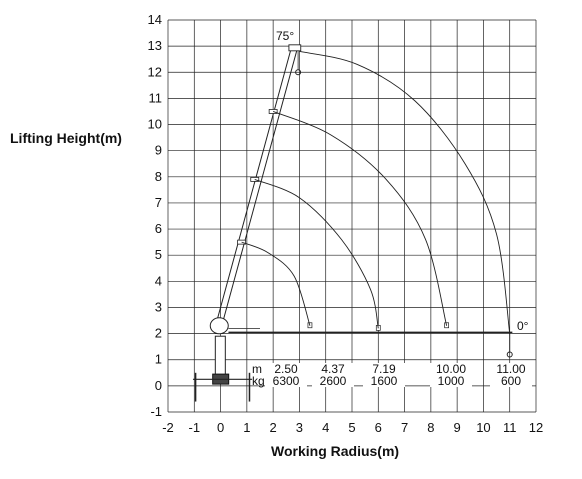  Describe the element at coordinates (158, 176) in the screenshot. I see `y-tick-label: 8` at that location.